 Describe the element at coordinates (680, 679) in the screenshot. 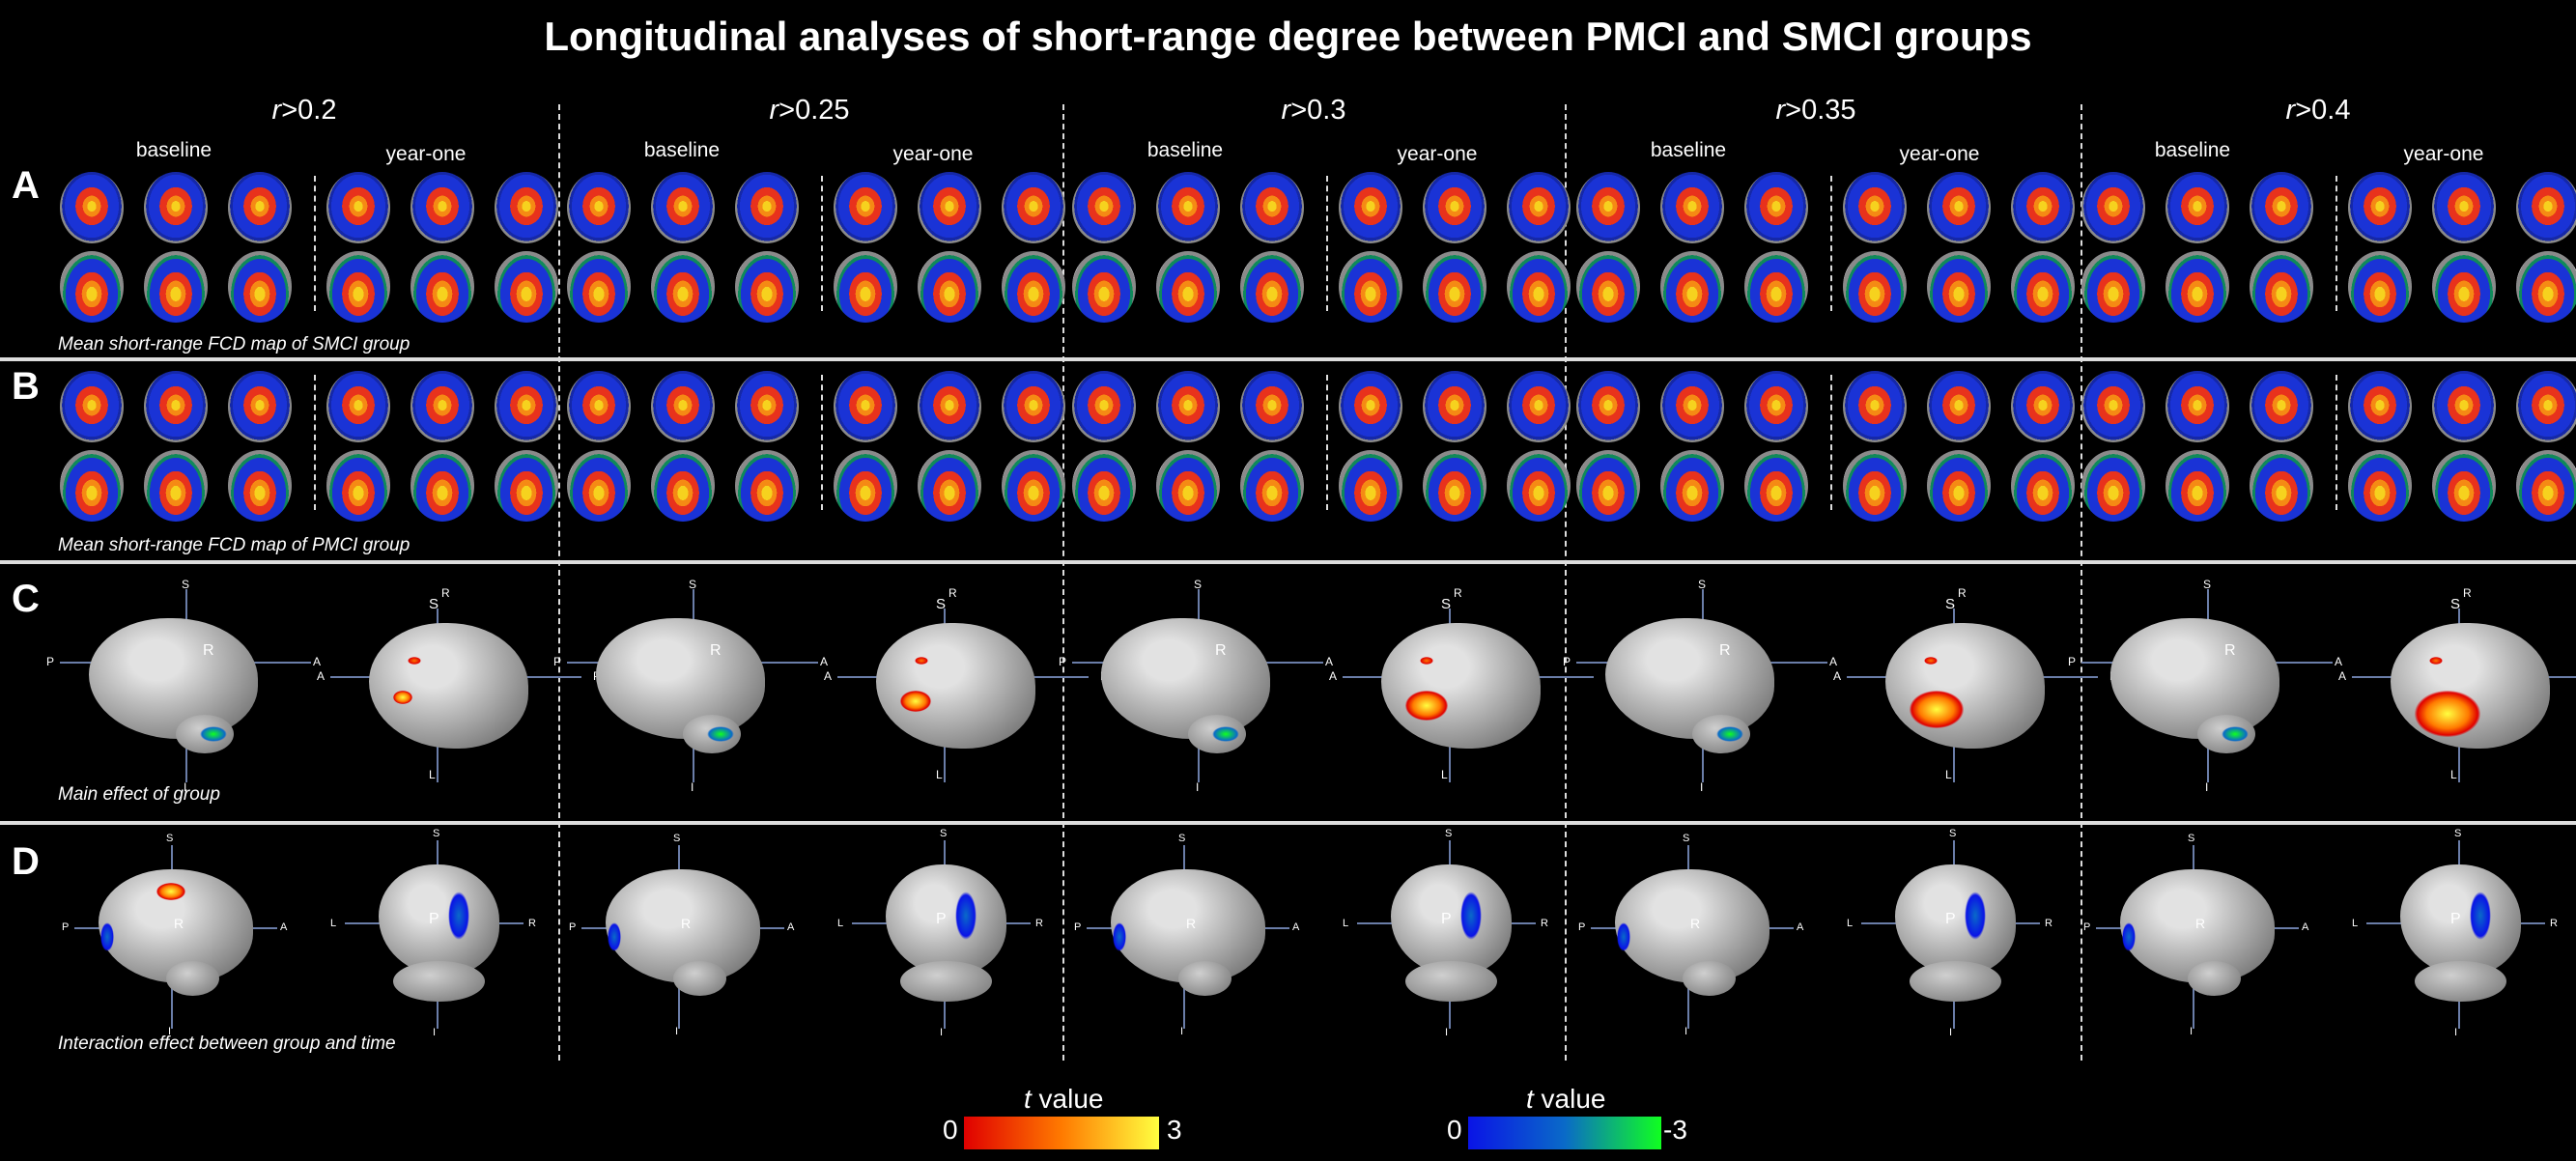

I see `brain-render-lateral` at that location.